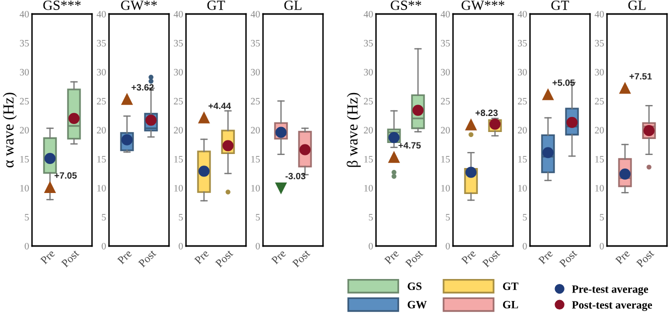  What do you see at coordinates (510, 304) in the screenshot?
I see `legend-label: GL` at bounding box center [510, 304].